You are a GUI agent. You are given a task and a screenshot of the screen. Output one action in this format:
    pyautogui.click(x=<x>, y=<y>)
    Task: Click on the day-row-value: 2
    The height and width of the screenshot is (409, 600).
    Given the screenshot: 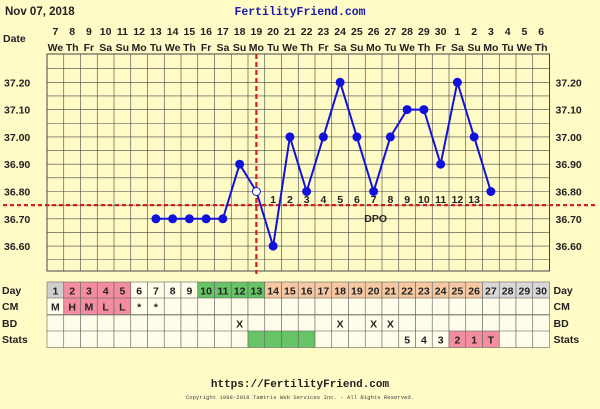 What is the action you would take?
    pyautogui.click(x=72, y=292)
    